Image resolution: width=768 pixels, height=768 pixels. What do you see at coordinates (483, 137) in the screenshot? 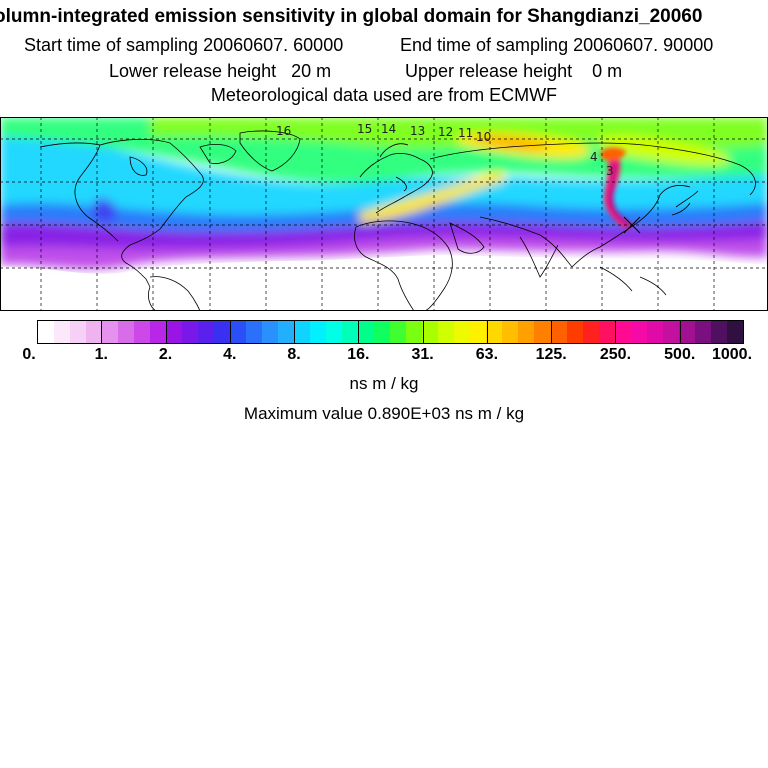
I see `contour-label: 10` at bounding box center [483, 137].